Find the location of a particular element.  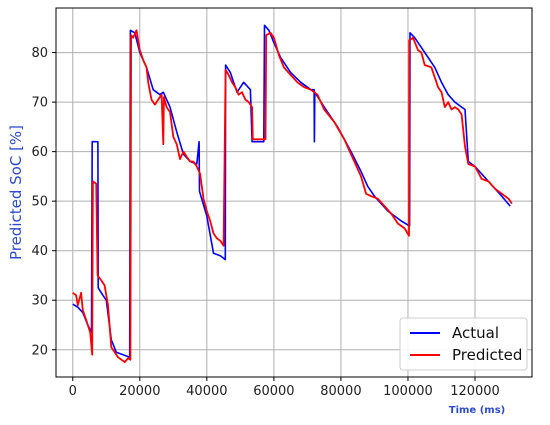

x-tick-label: 40000 is located at coordinates (206, 391).